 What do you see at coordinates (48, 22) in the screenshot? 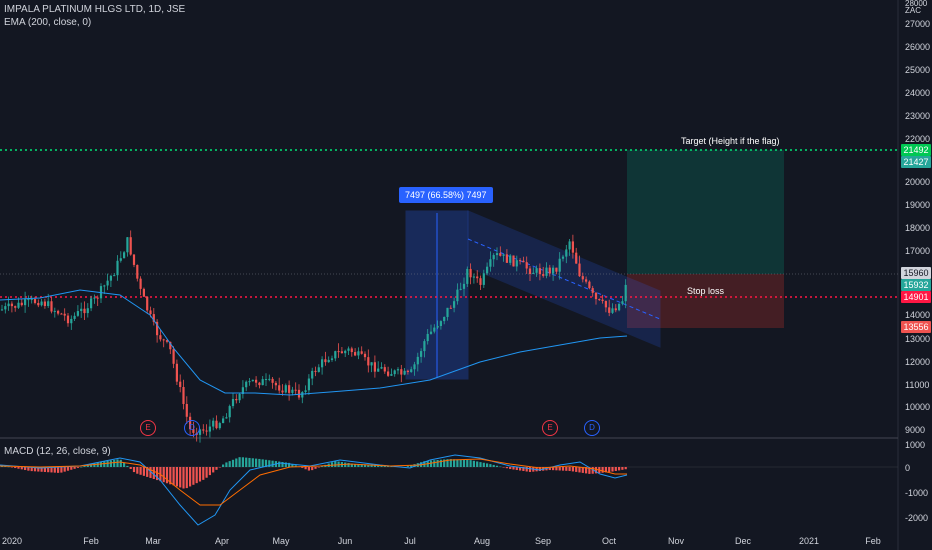
I see `ema-legend: EMA (200, close, 0)` at bounding box center [48, 22].